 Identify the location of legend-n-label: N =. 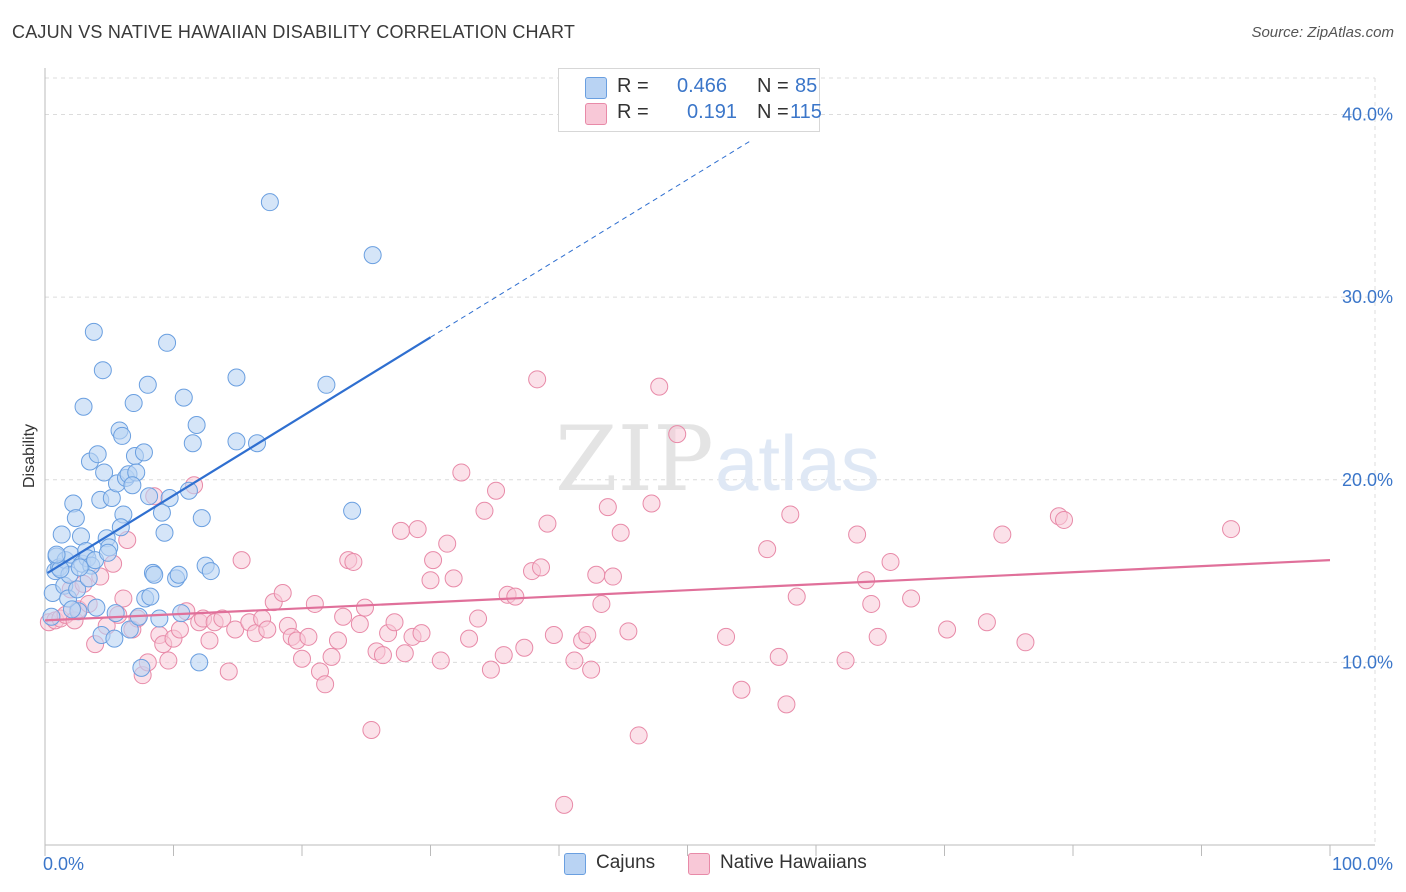
(773, 86).